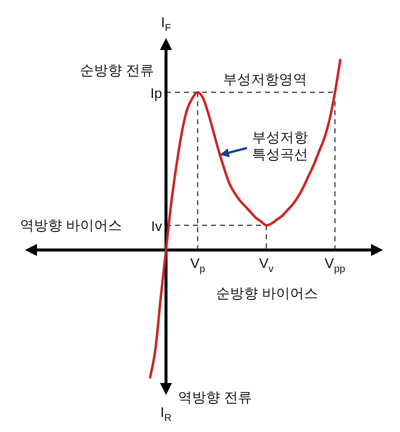 This screenshot has height=432, width=400. I want to click on annotation: 순방향 전류, so click(117, 70).